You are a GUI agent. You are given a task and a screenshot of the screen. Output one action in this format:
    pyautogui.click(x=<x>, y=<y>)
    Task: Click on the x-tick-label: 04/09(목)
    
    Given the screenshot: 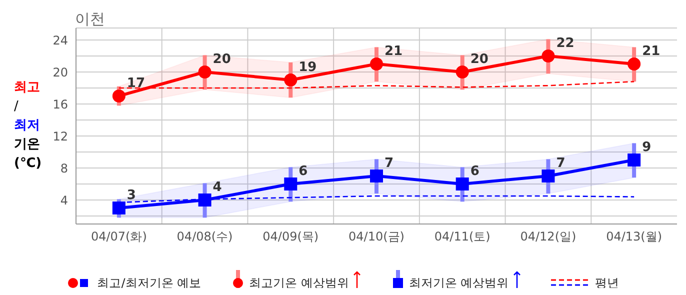 What is the action you would take?
    pyautogui.click(x=290, y=237)
    